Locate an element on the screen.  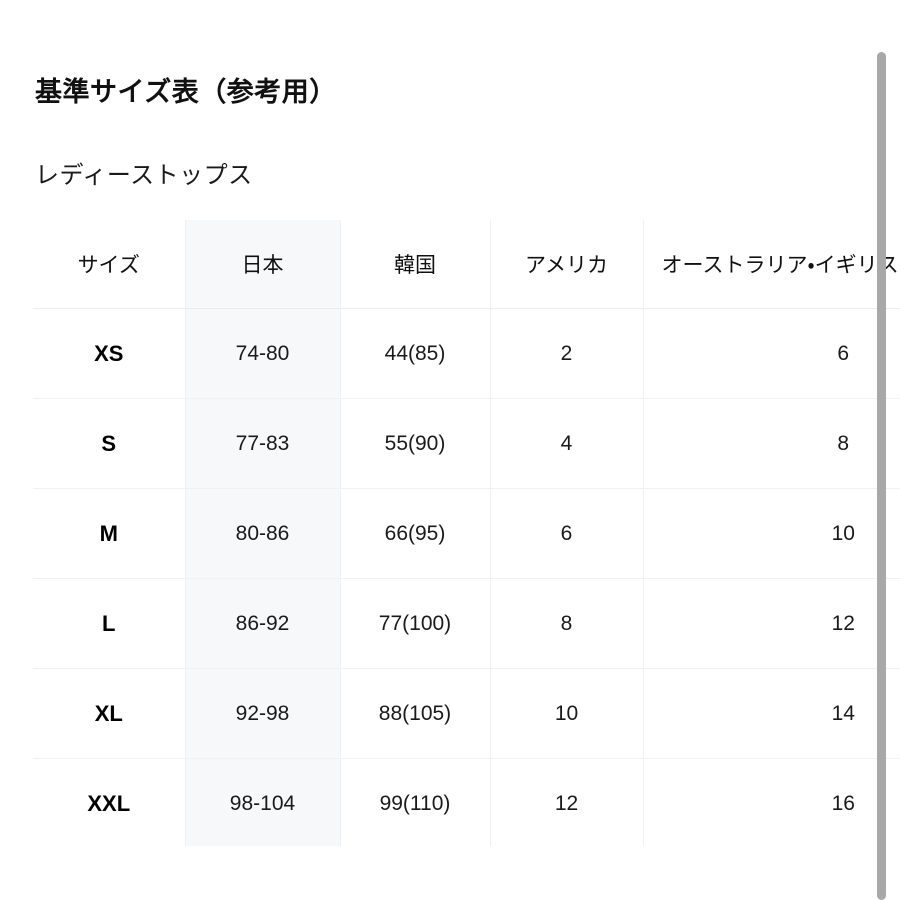
table-row: XXL 98-104 99(110) 12 16 is located at coordinates (466, 802).